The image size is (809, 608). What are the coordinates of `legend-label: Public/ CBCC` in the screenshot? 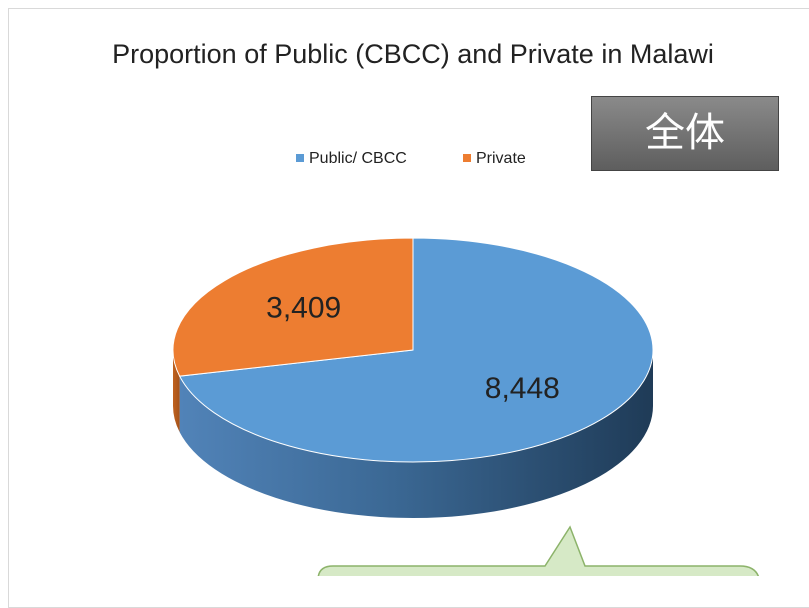 It's located at (358, 158).